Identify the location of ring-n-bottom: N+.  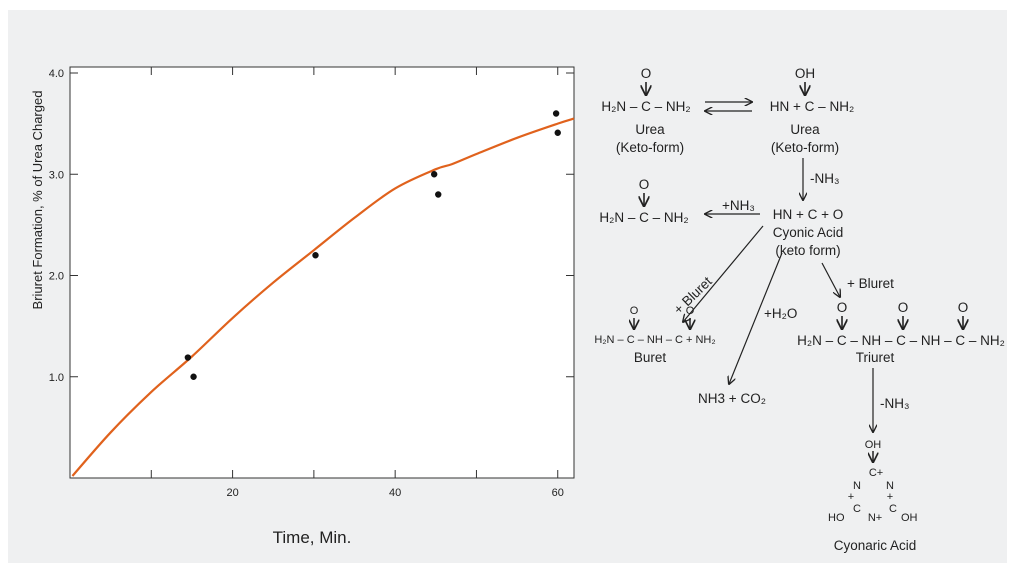
(875, 518).